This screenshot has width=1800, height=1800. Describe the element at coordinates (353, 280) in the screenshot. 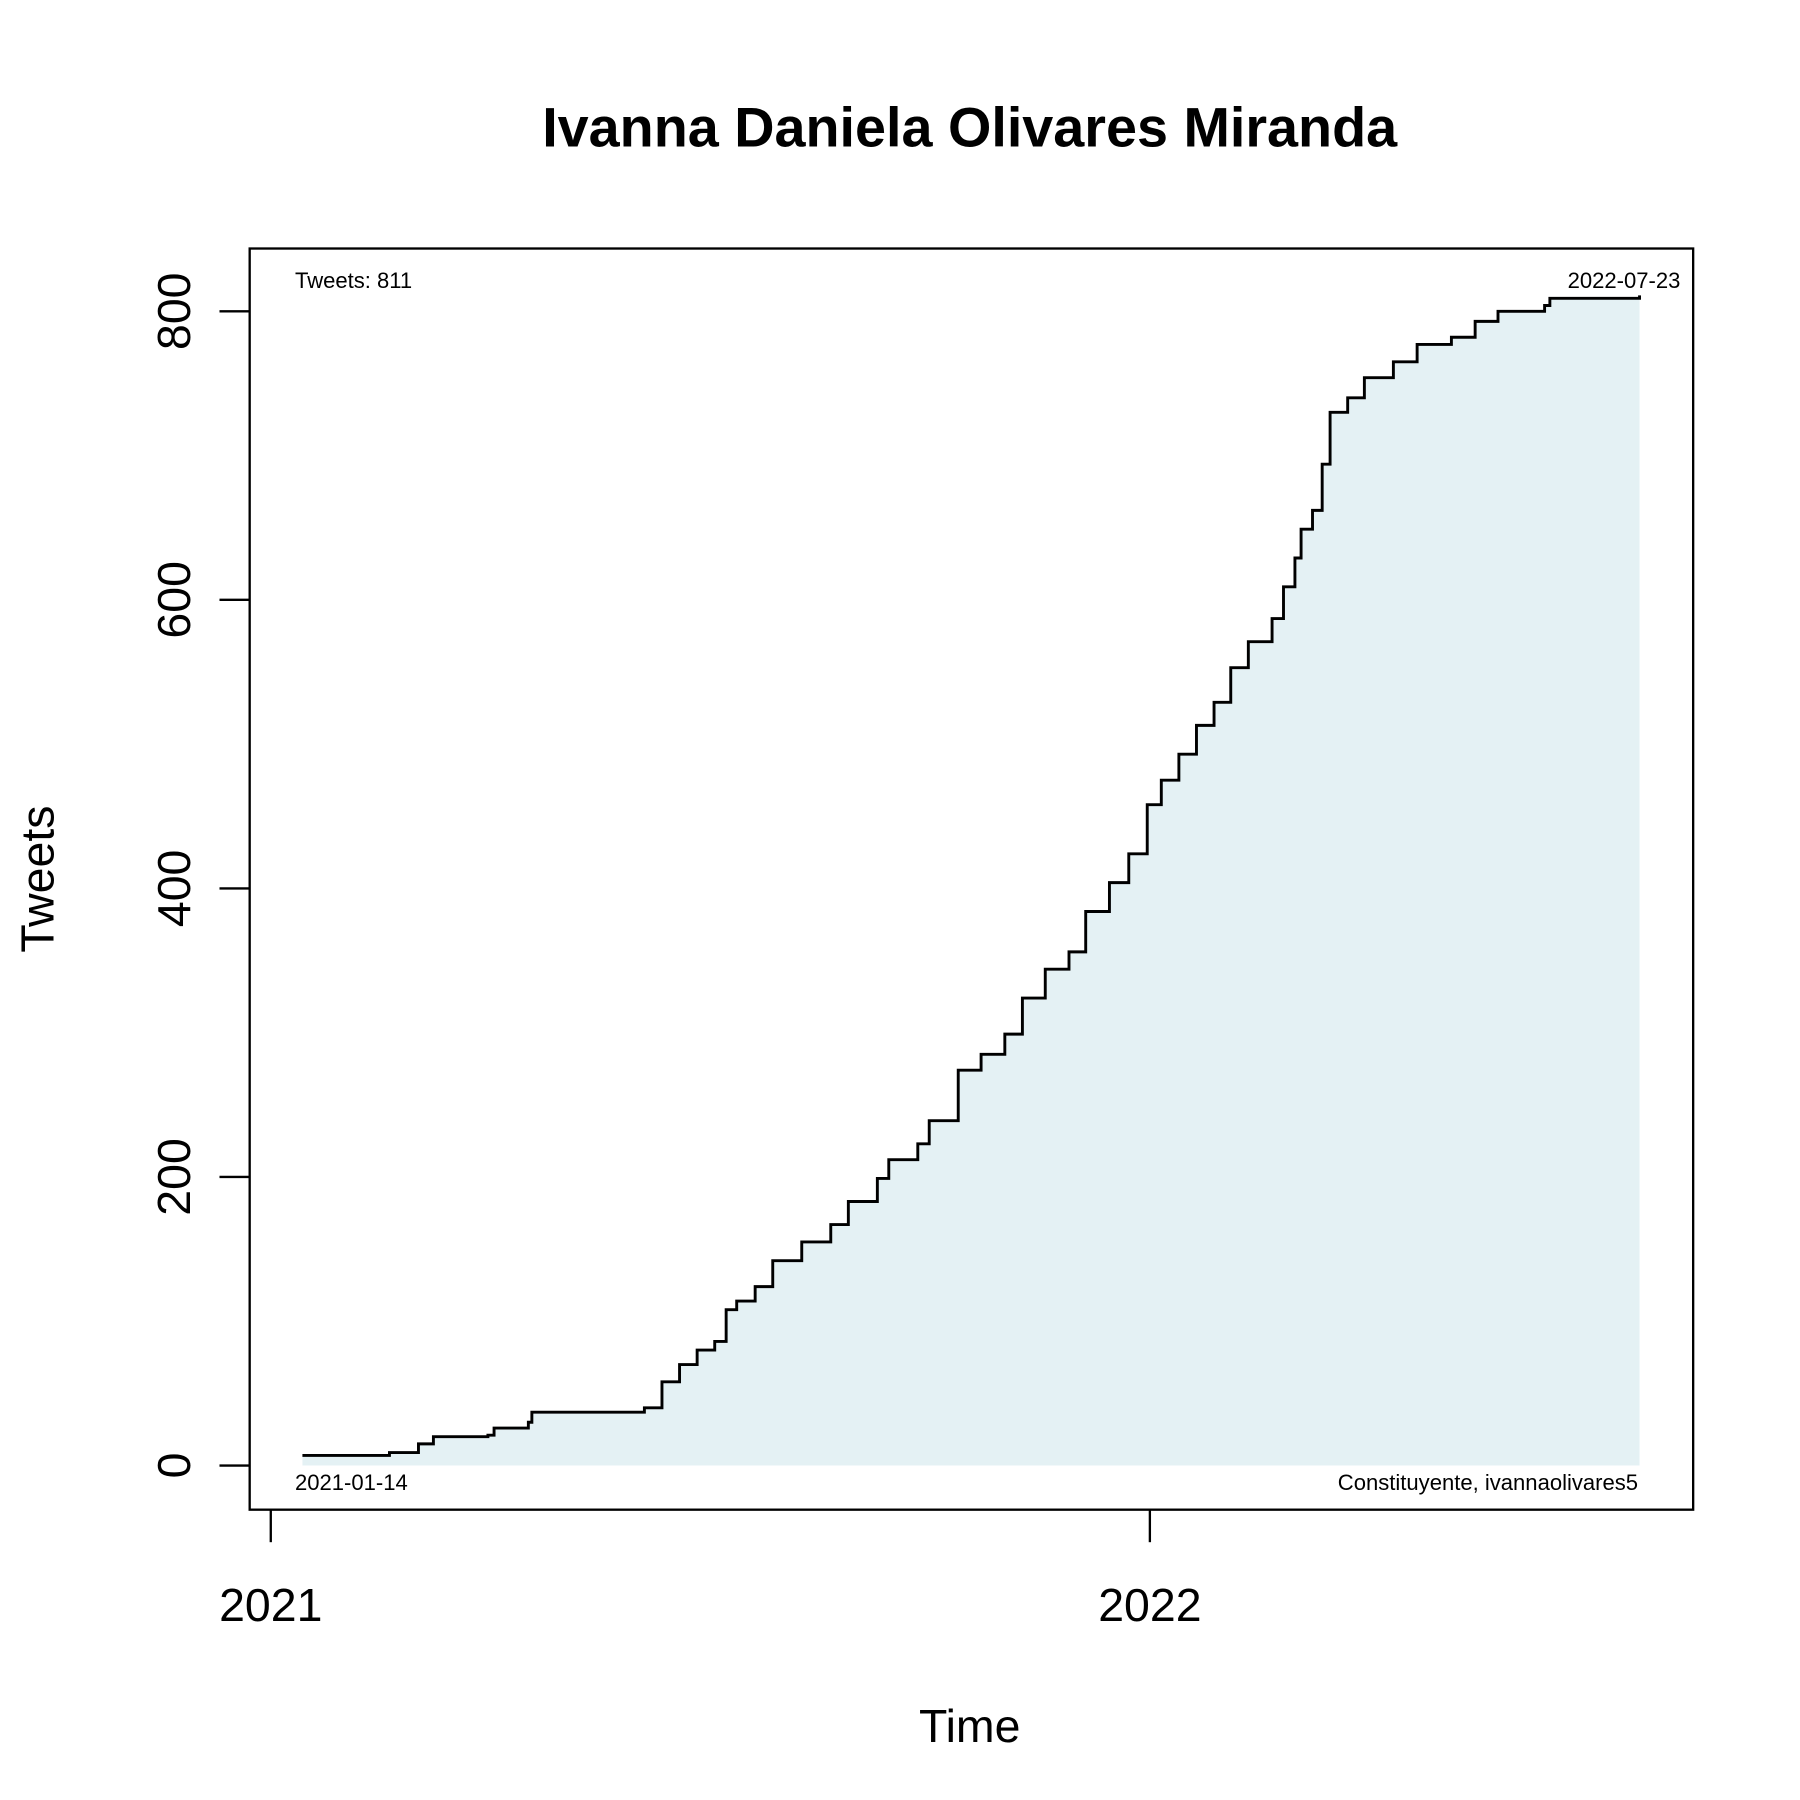

I see `annotation: Tweets: 811` at that location.